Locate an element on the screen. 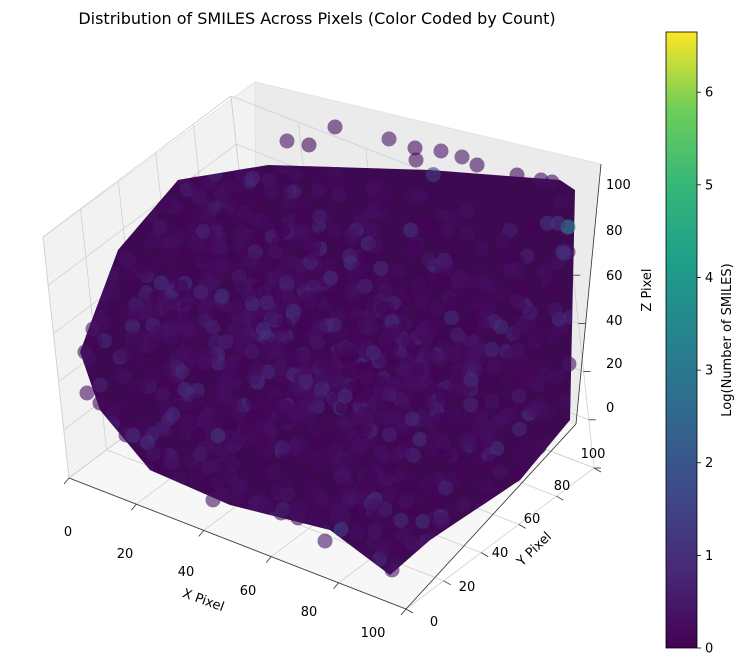 Image resolution: width=743 pixels, height=666 pixels. z-tick-label: 100 is located at coordinates (618, 185).